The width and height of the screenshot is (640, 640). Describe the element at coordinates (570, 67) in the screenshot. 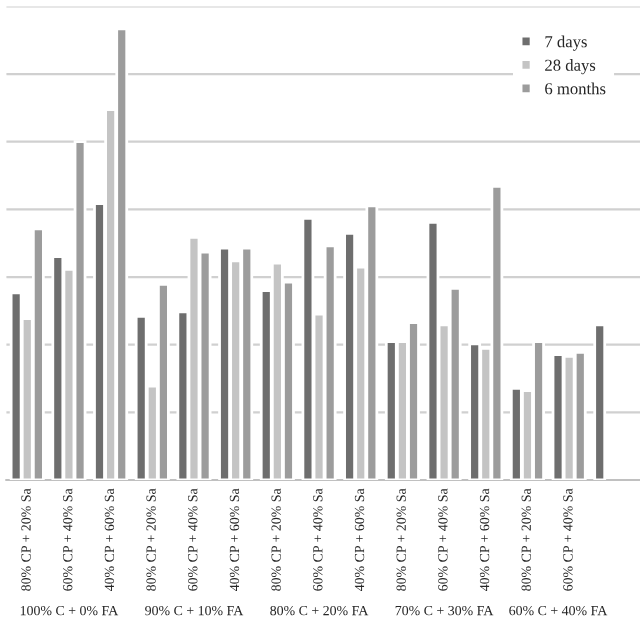

I see `legend-label: 28 days` at that location.